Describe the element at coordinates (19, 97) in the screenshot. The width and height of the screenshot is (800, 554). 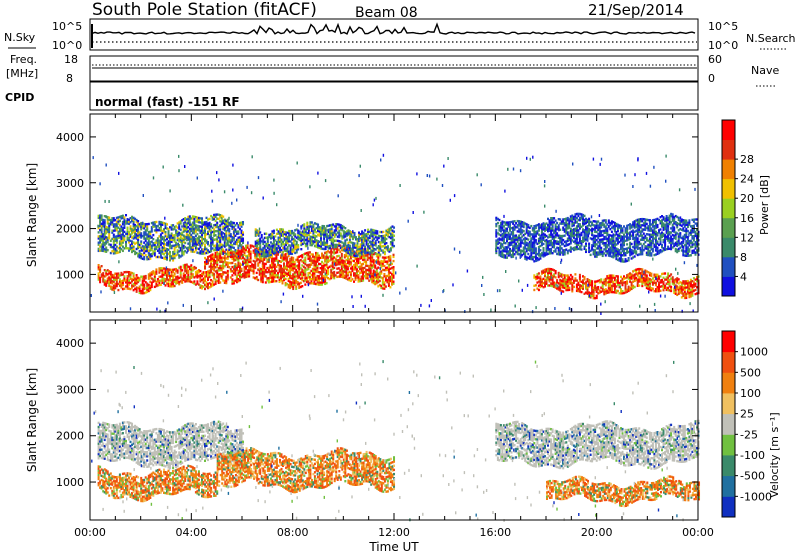
I see `cpid-label: CPID` at that location.